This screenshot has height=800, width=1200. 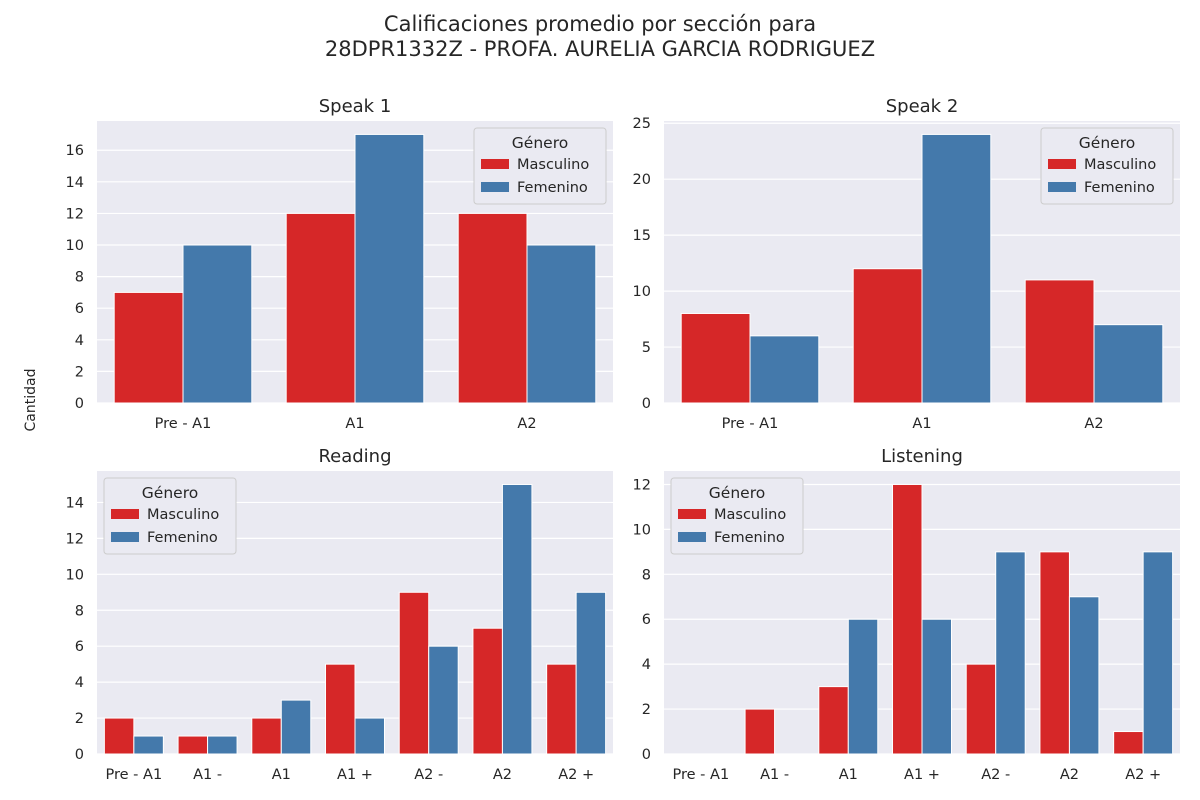 What do you see at coordinates (642, 180) in the screenshot?
I see `y-tick-label: 20` at bounding box center [642, 180].